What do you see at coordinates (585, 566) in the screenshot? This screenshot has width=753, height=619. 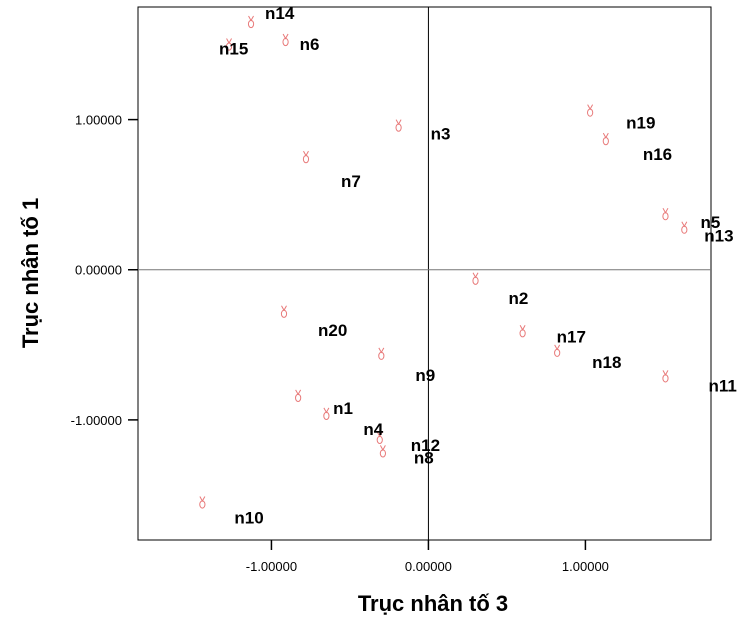 I see `x-tick-label: 1.00000` at bounding box center [585, 566].